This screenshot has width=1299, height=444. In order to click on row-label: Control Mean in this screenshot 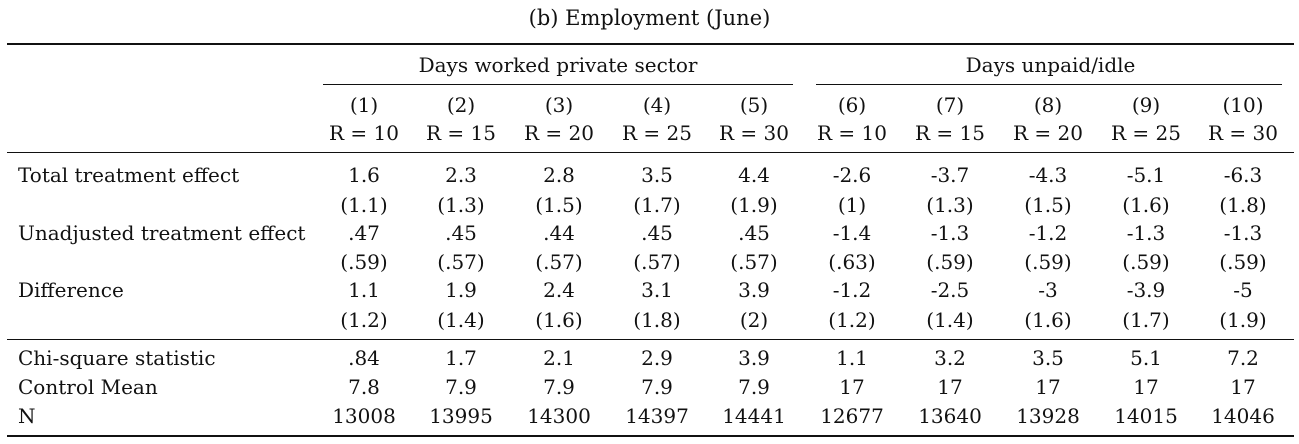, I will do `click(88, 387)`.